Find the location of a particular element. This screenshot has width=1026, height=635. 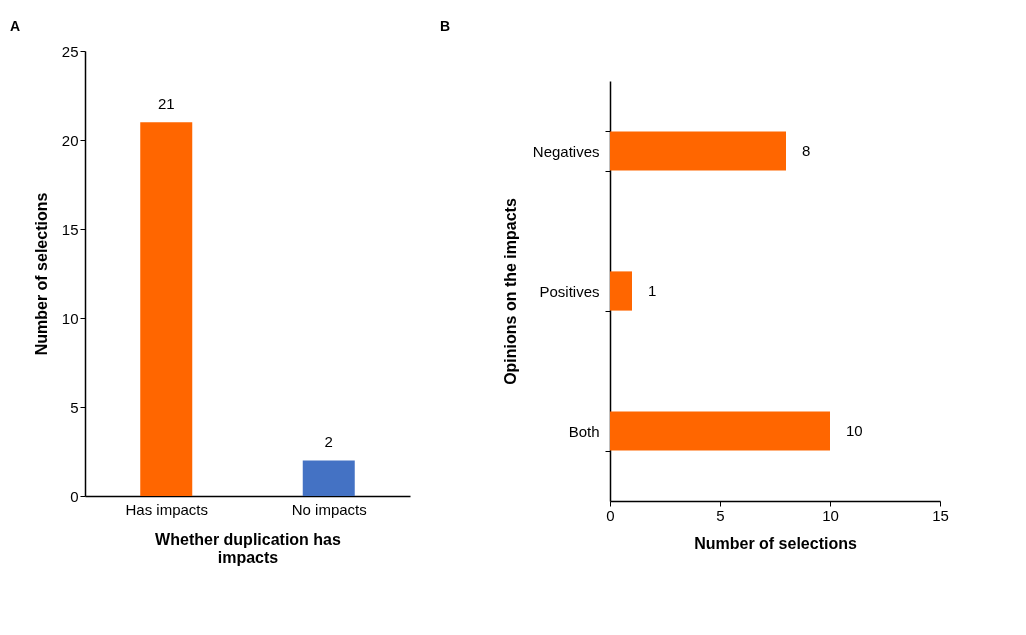

x-tick-label: 10 is located at coordinates (830, 515).